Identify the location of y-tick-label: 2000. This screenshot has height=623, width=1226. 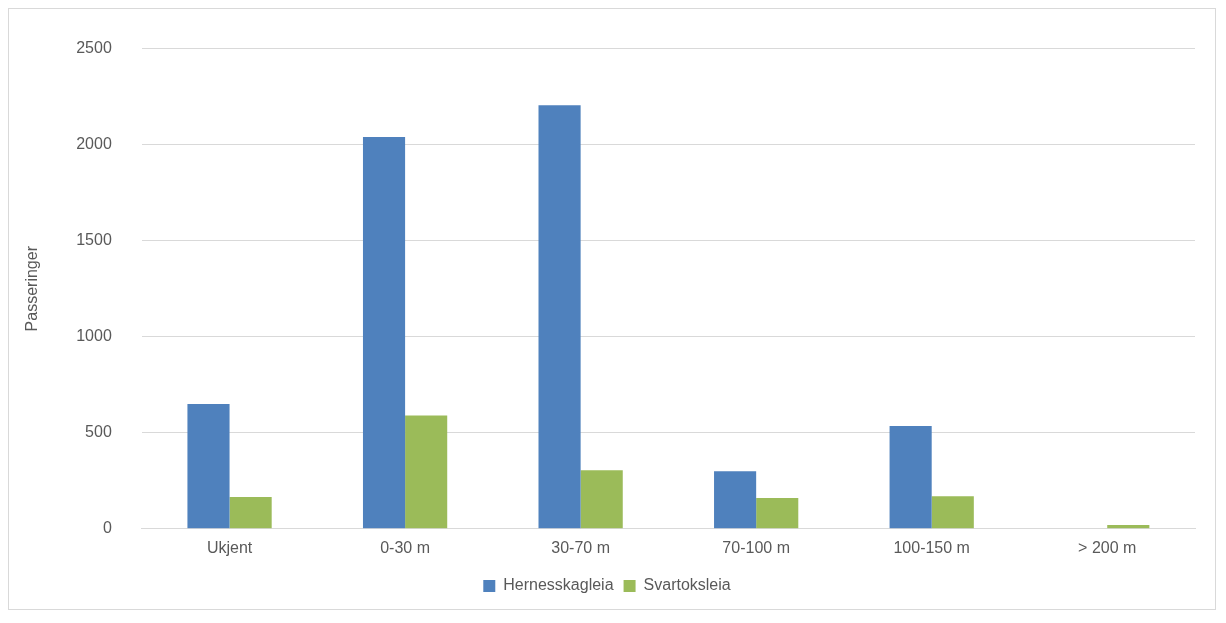
(94, 144).